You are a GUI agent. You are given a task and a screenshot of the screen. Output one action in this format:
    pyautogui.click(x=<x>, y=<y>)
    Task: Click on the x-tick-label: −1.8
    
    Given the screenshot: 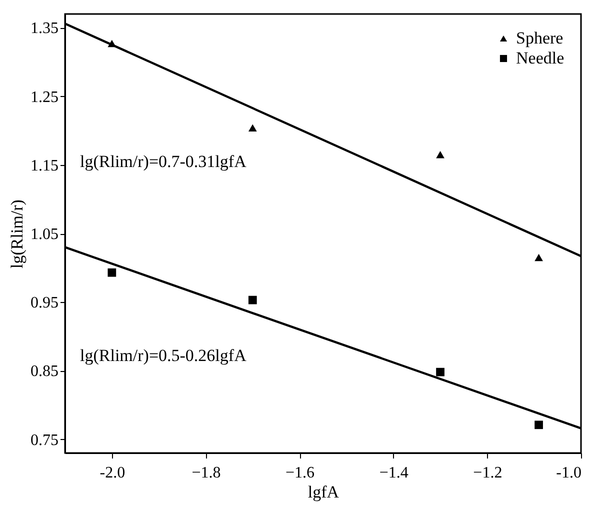 What is the action you would take?
    pyautogui.click(x=206, y=473)
    